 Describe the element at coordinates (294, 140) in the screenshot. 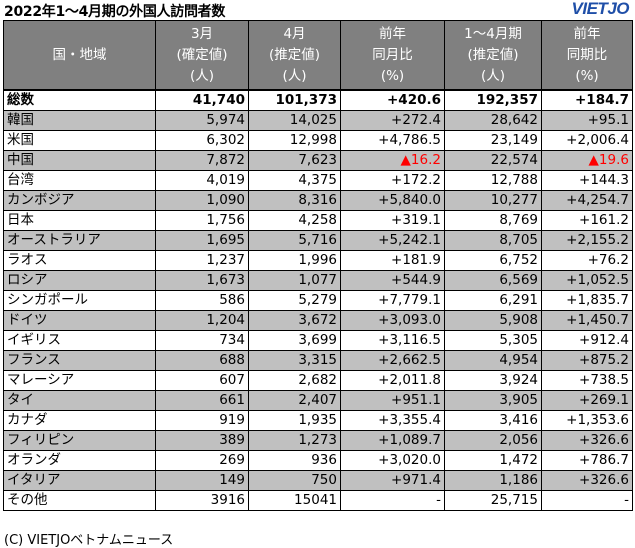

I see `cell-april: 12,998` at that location.